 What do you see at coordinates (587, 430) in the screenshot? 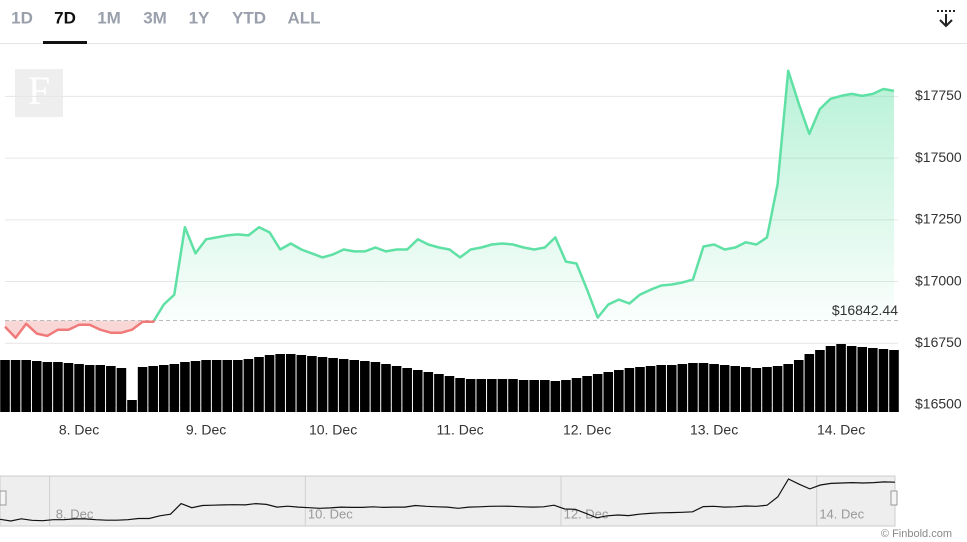
I see `x-tick-label: 12. Dec` at bounding box center [587, 430].